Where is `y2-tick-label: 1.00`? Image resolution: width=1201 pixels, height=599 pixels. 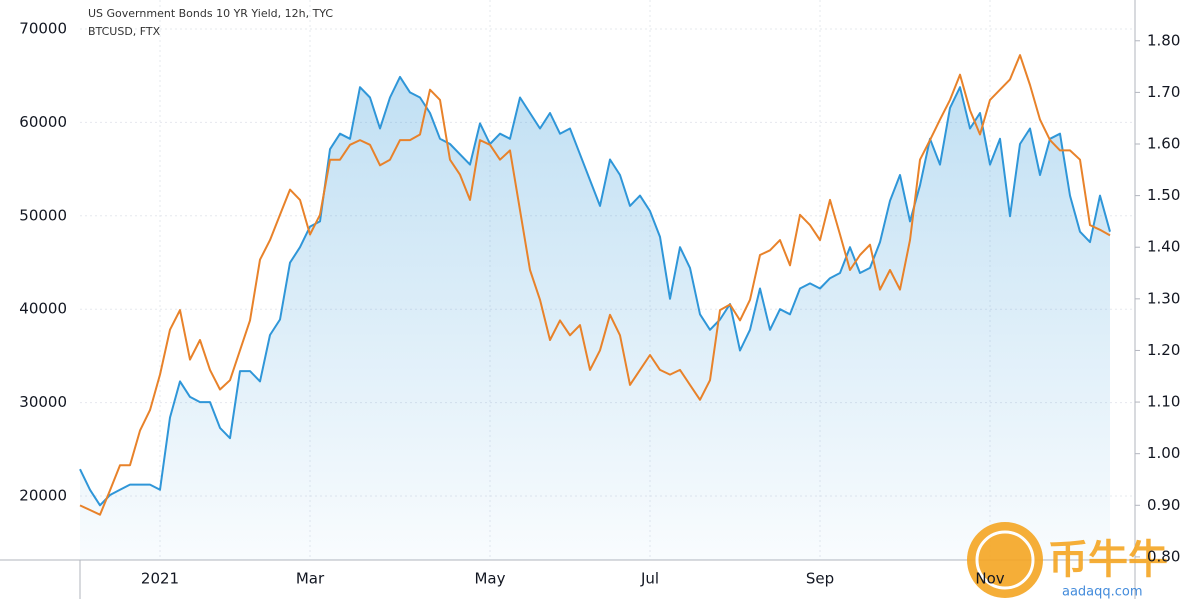 y2-tick-label: 1.00 is located at coordinates (1163, 453).